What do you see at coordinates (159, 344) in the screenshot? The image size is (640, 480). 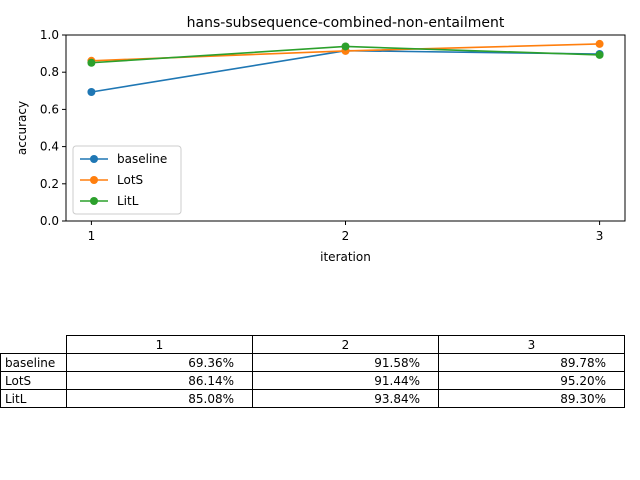 I see `table-column-header: 1` at bounding box center [159, 344].